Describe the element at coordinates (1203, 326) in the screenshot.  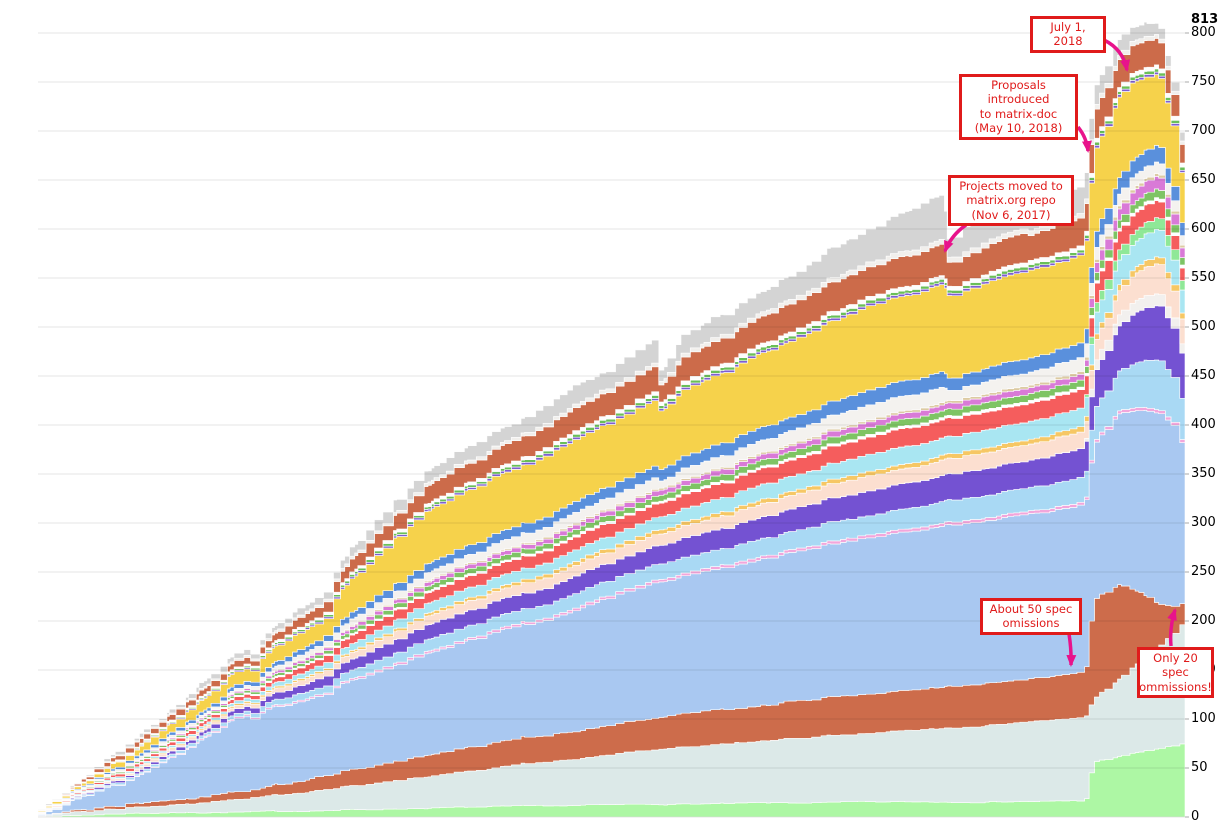
I see `y-tick-label: 500` at that location.